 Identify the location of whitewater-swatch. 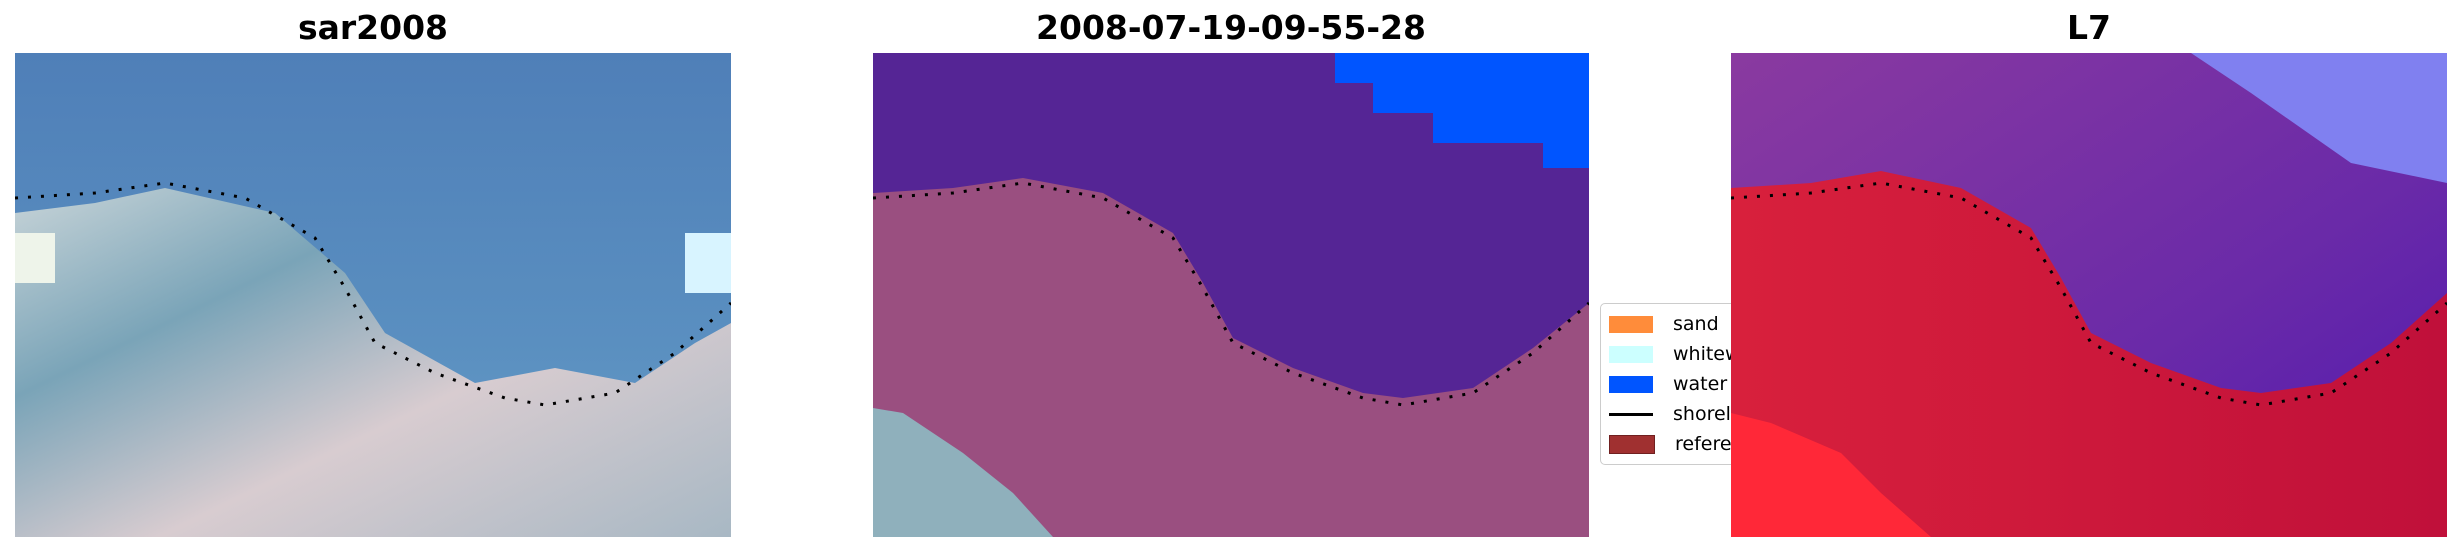
(1631, 354).